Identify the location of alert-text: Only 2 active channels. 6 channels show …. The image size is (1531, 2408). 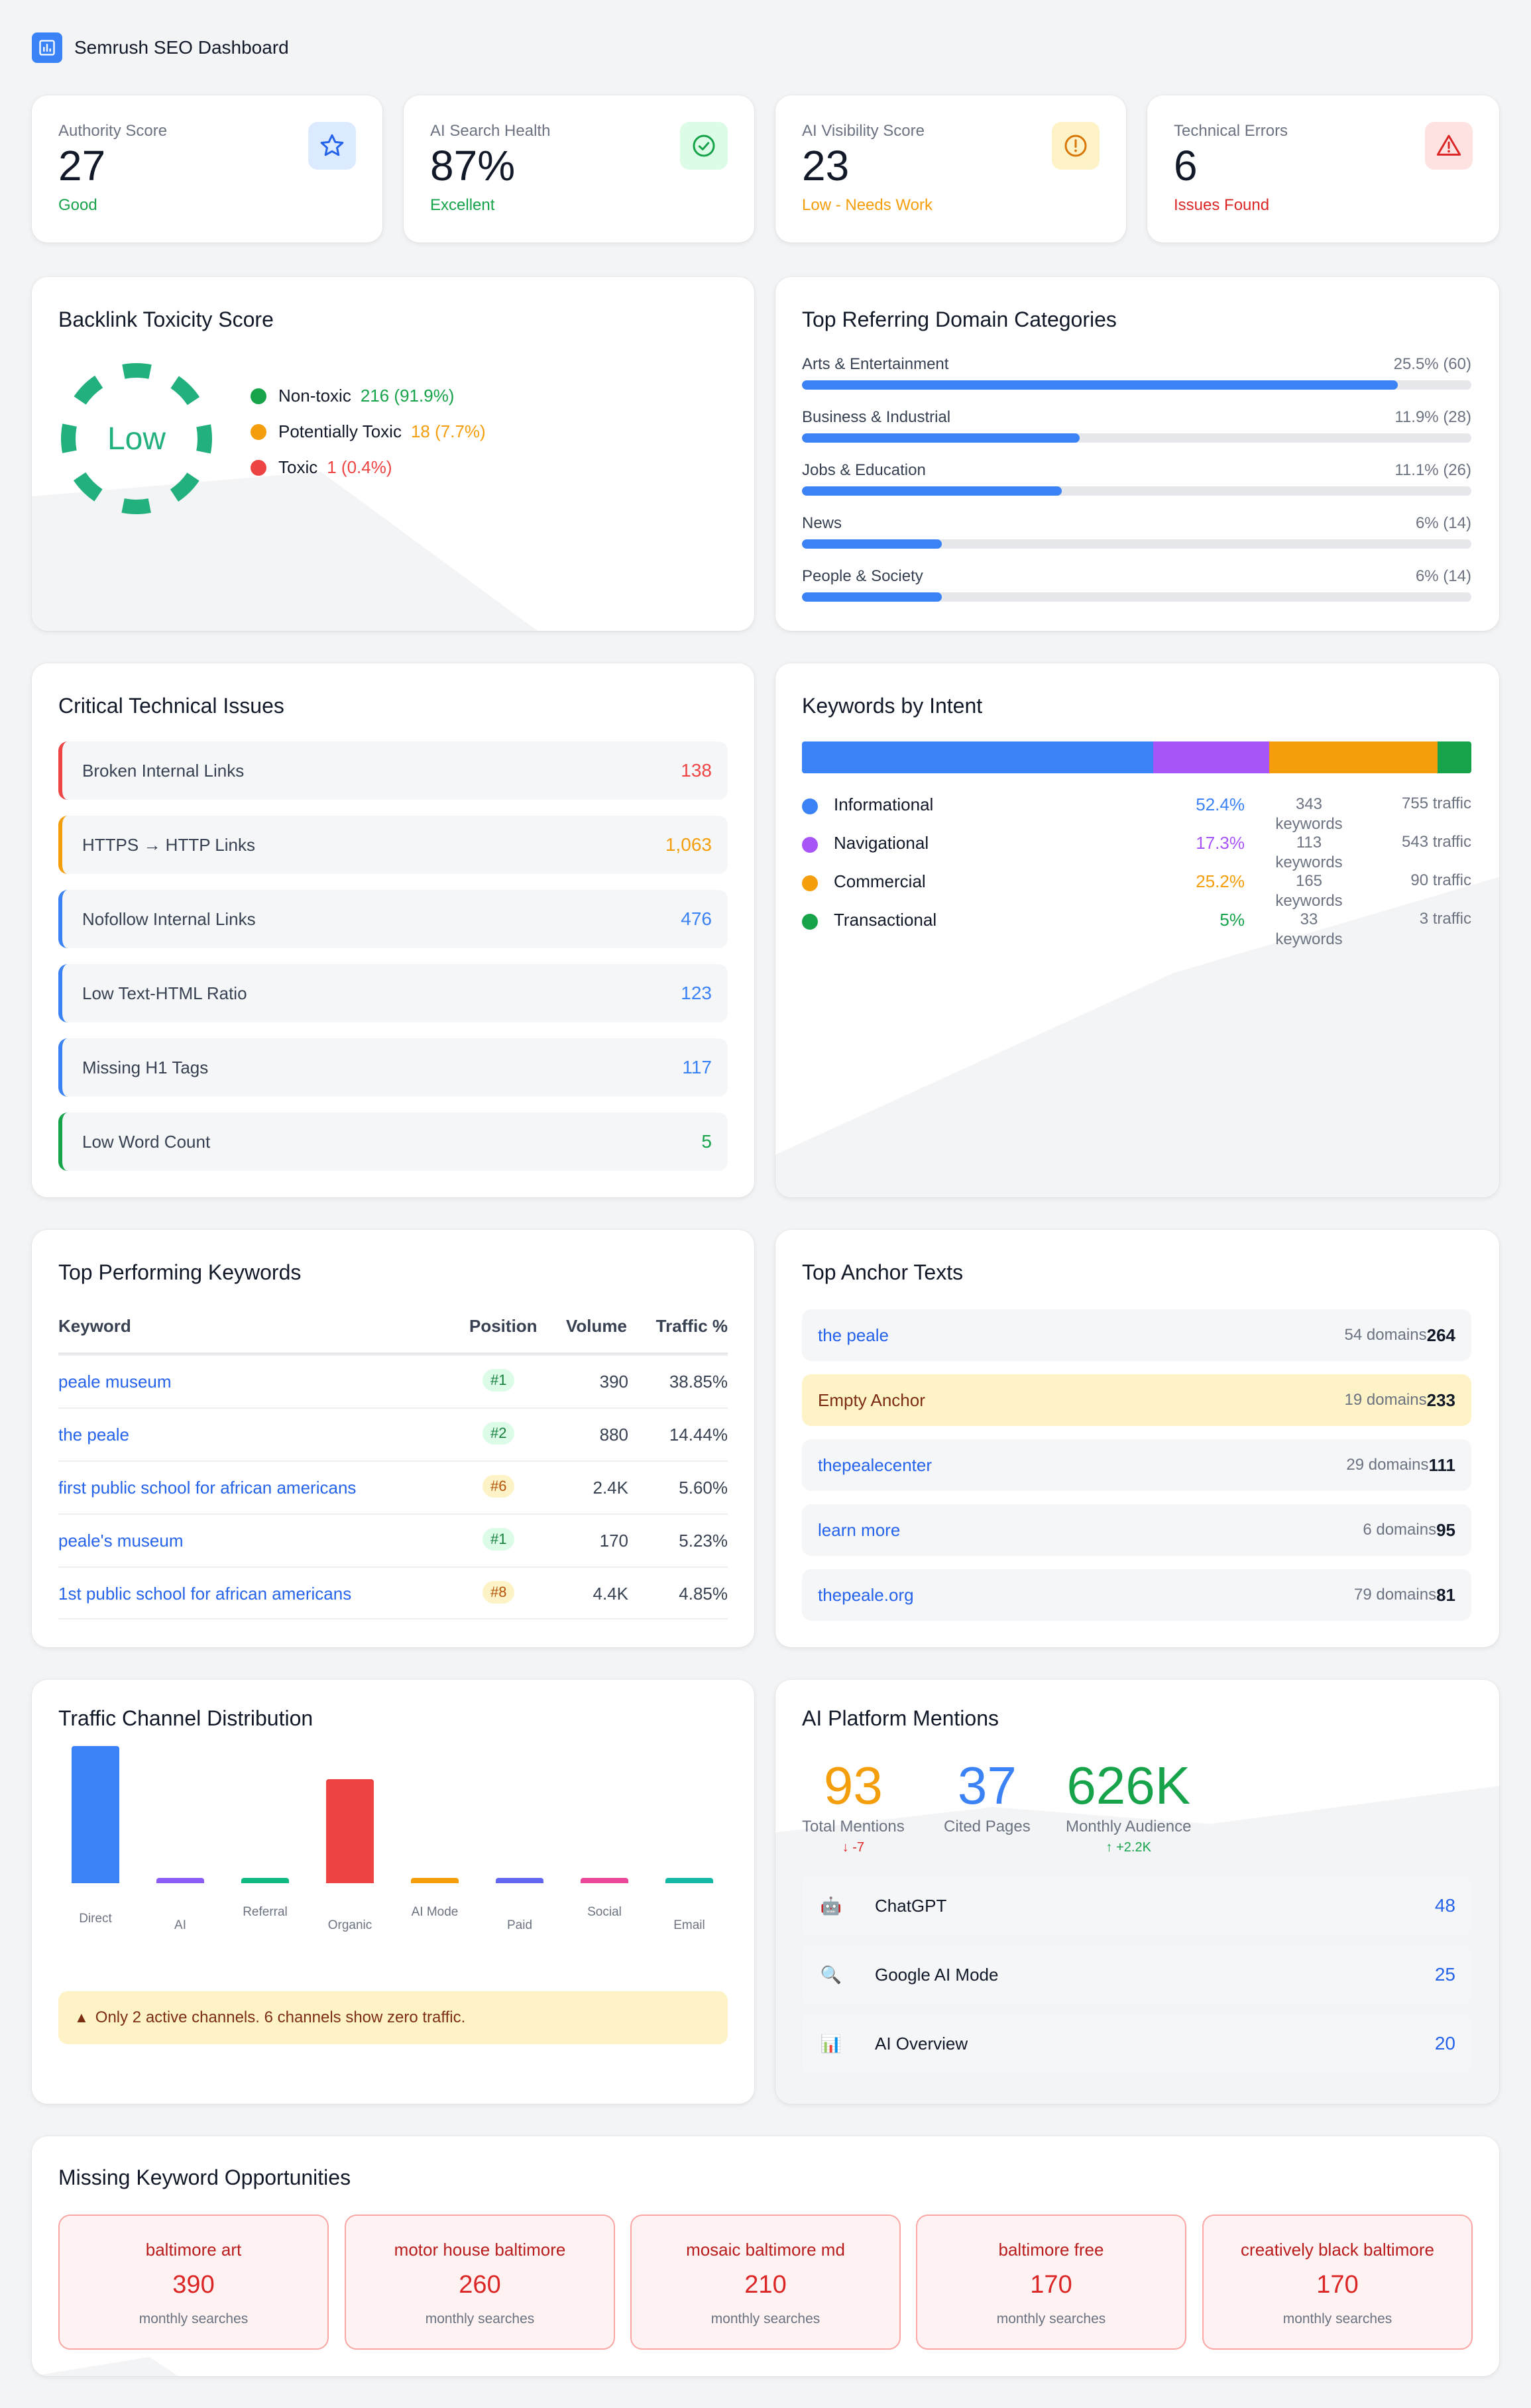
(280, 2017).